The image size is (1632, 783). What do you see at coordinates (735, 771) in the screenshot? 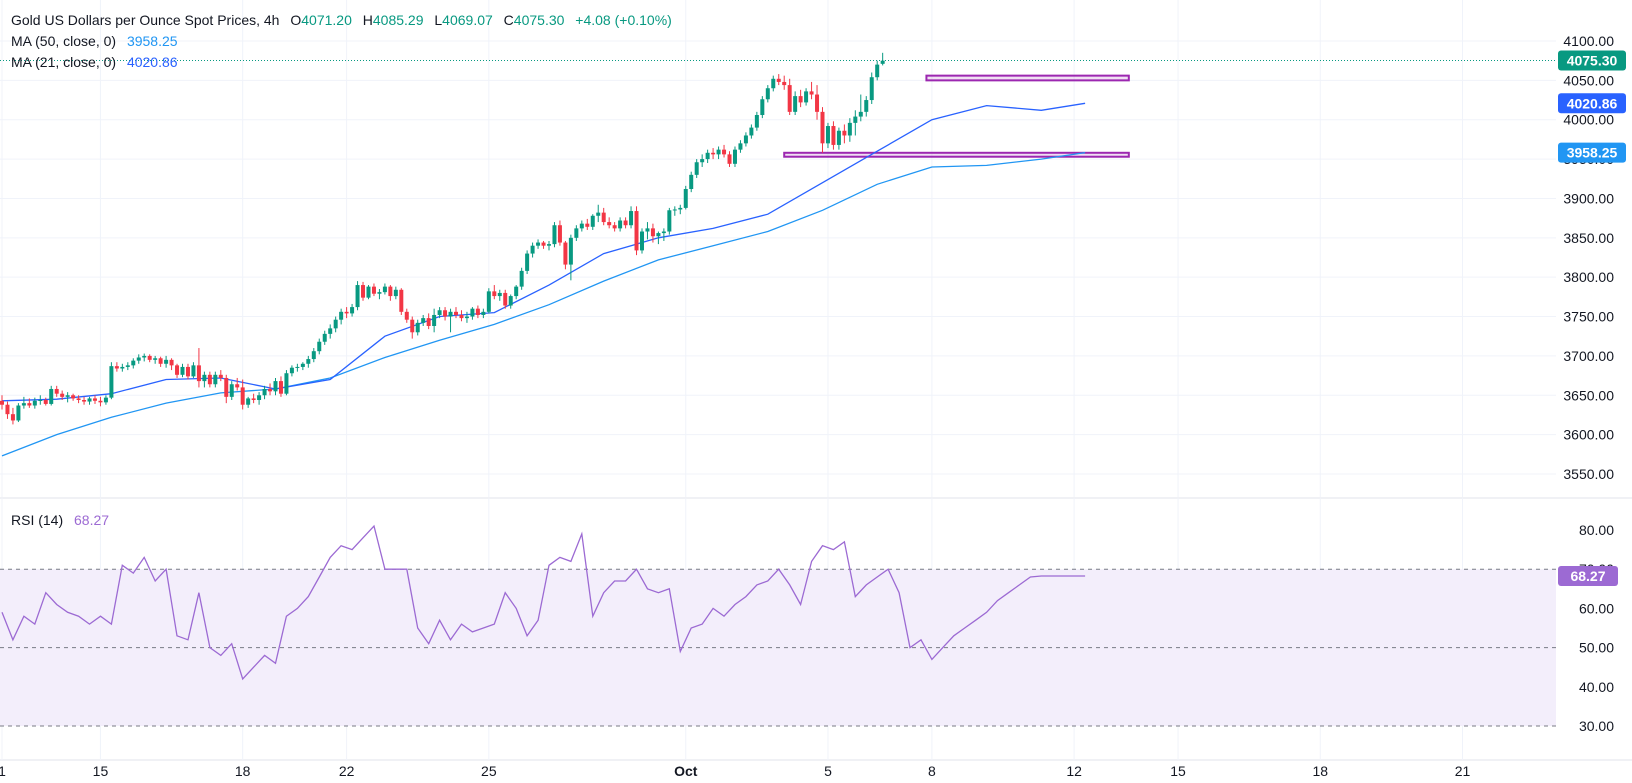
I see `time-axis: 1 15 18 22 25 Oct 5 8 12 15 18 21` at bounding box center [735, 771].